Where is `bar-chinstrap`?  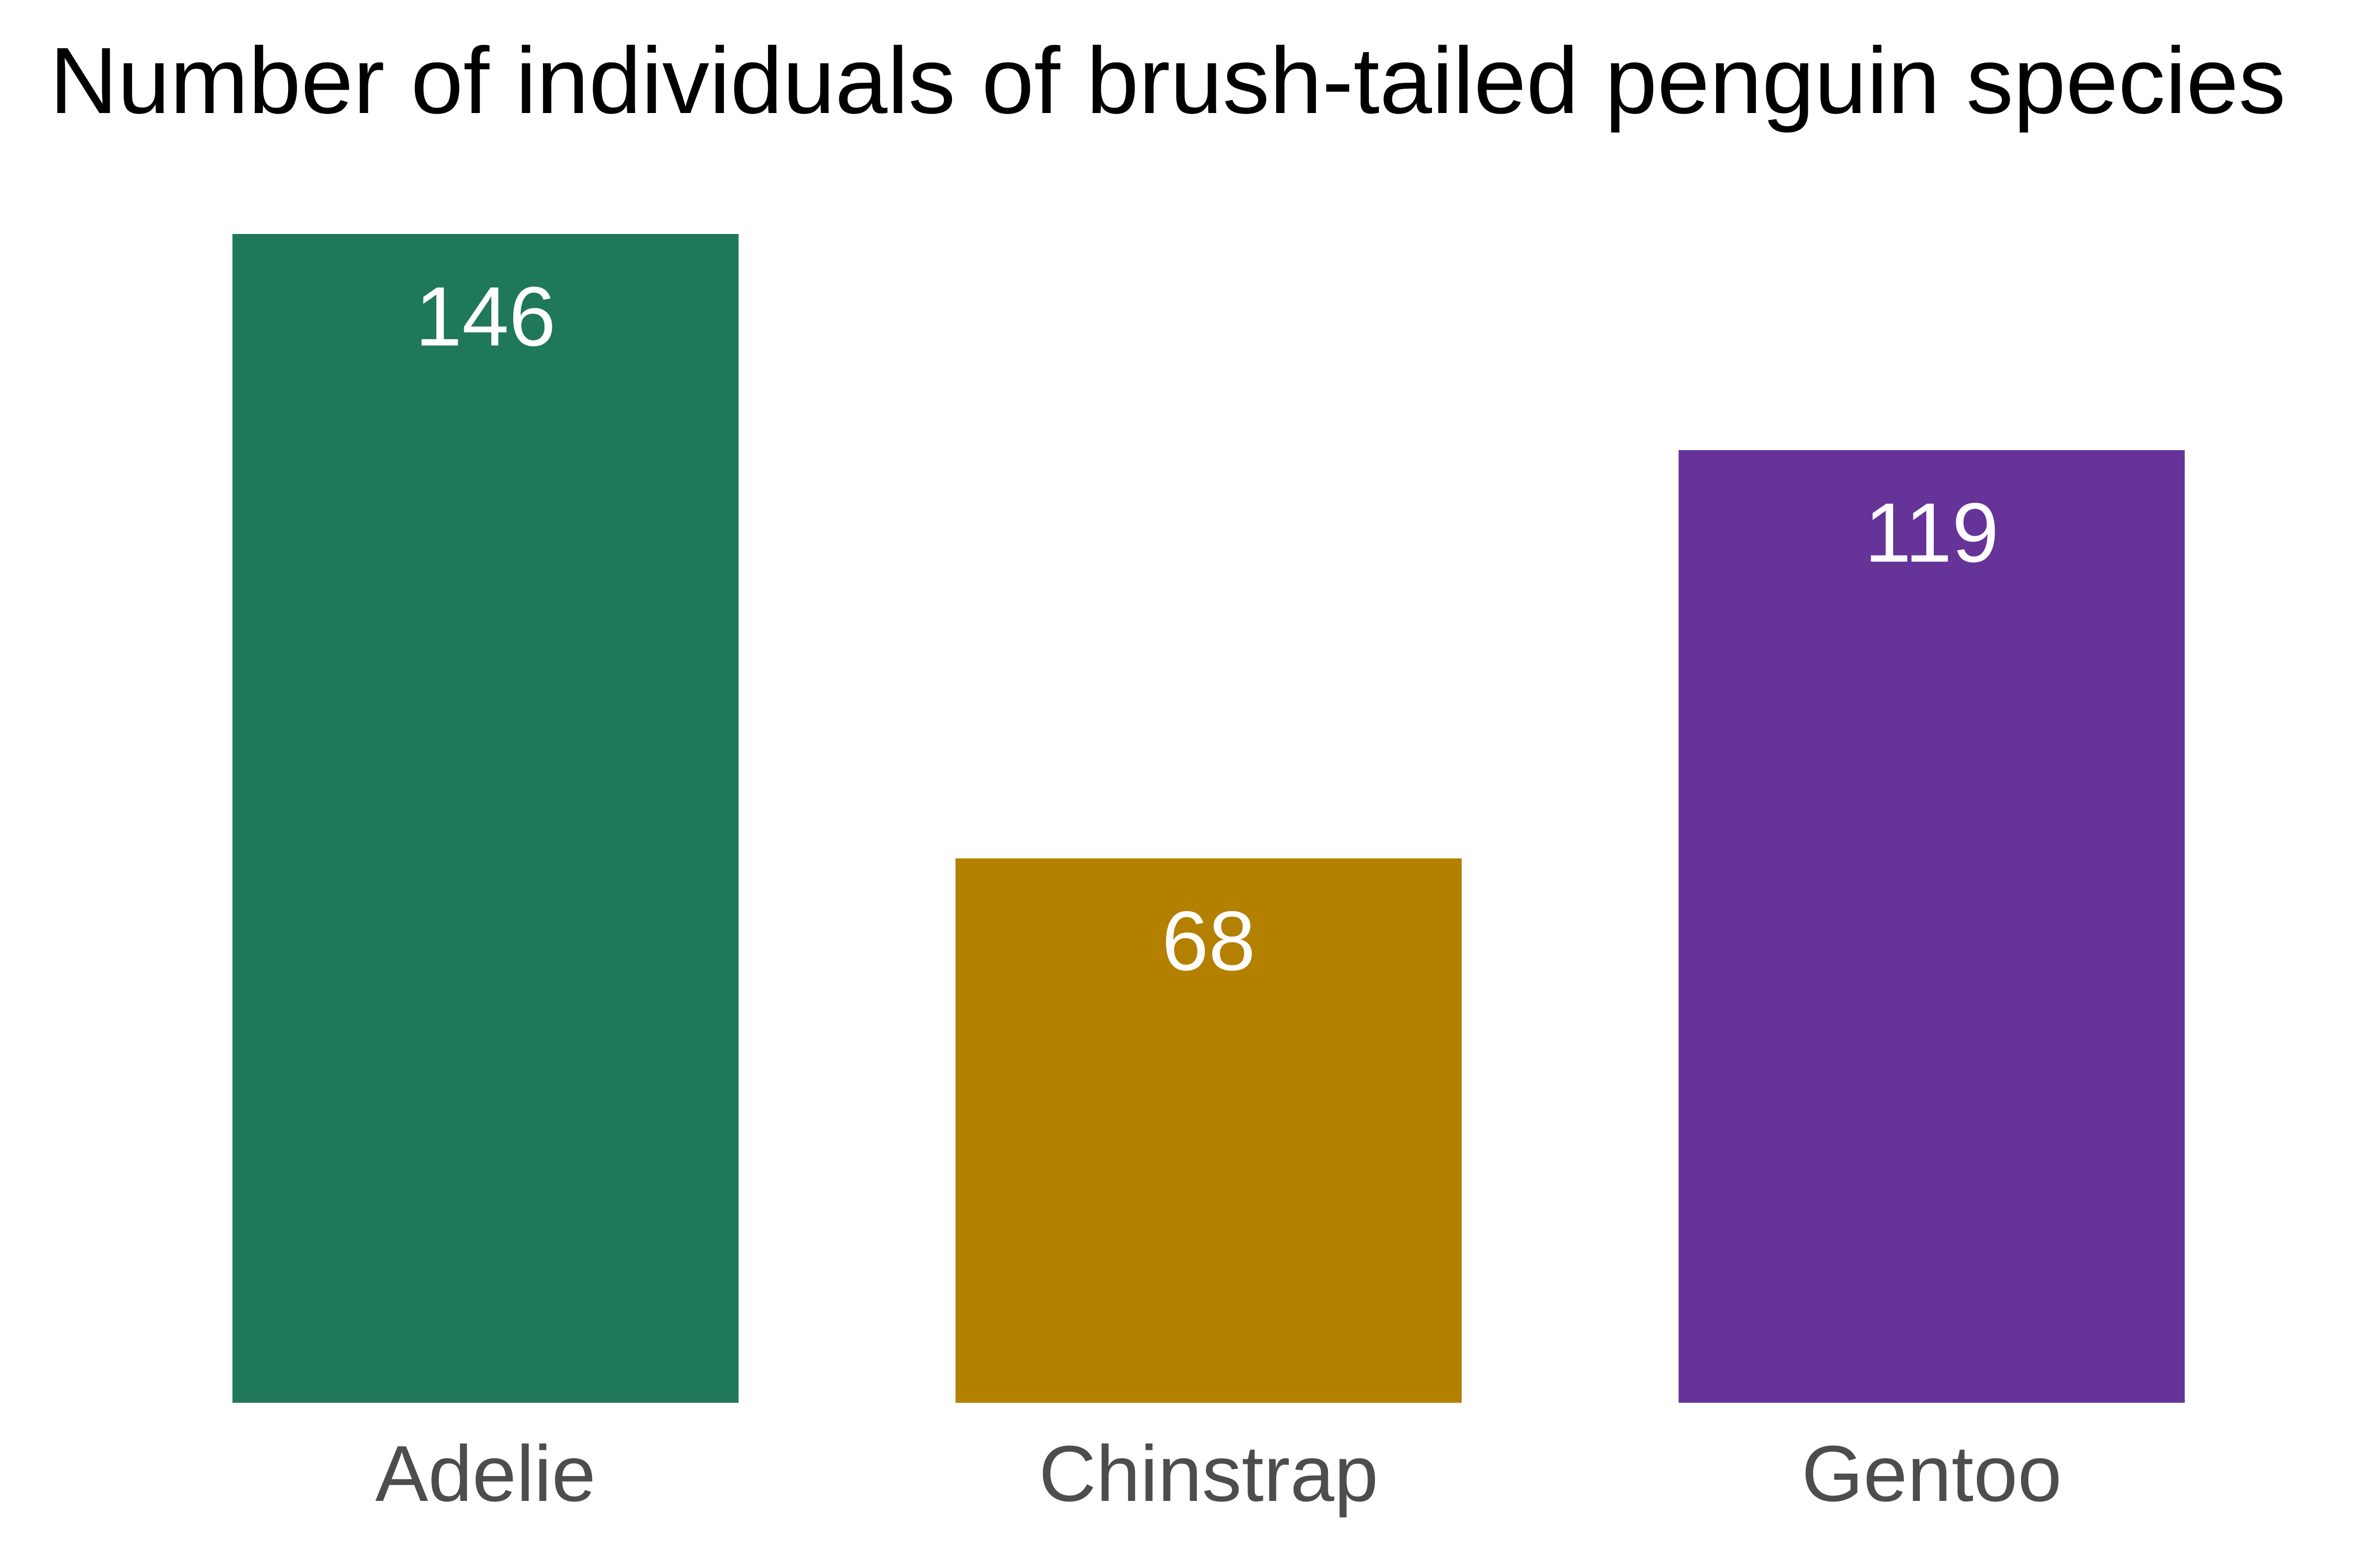 bar-chinstrap is located at coordinates (1208, 1130).